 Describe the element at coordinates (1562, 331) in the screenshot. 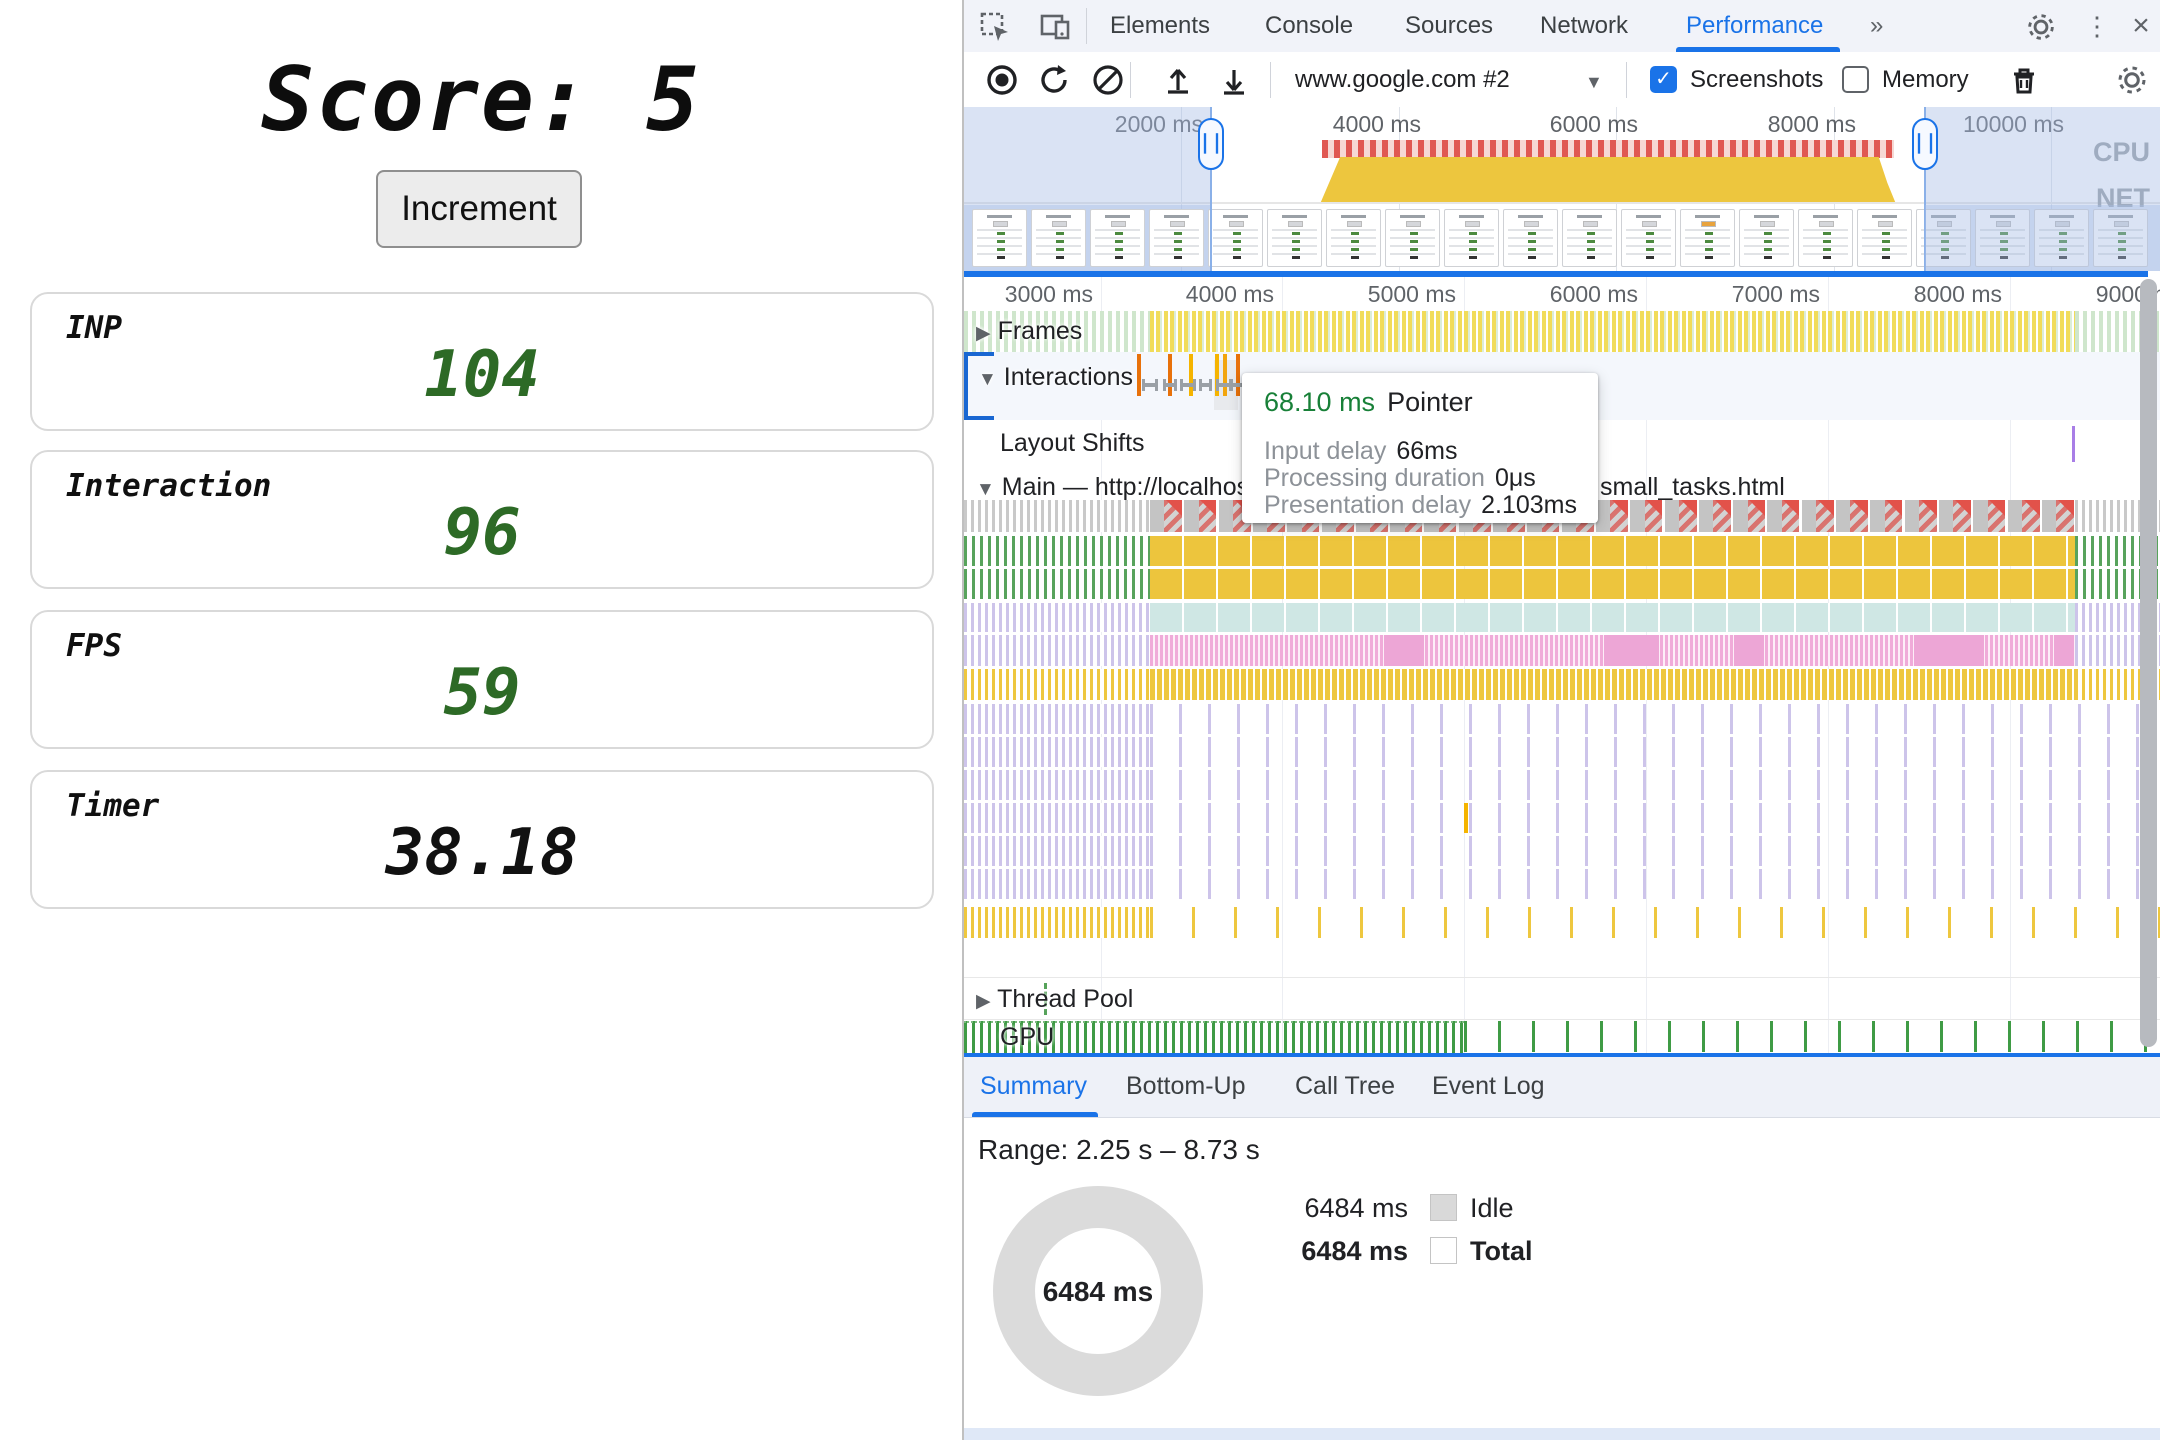

I see `frames-track` at that location.